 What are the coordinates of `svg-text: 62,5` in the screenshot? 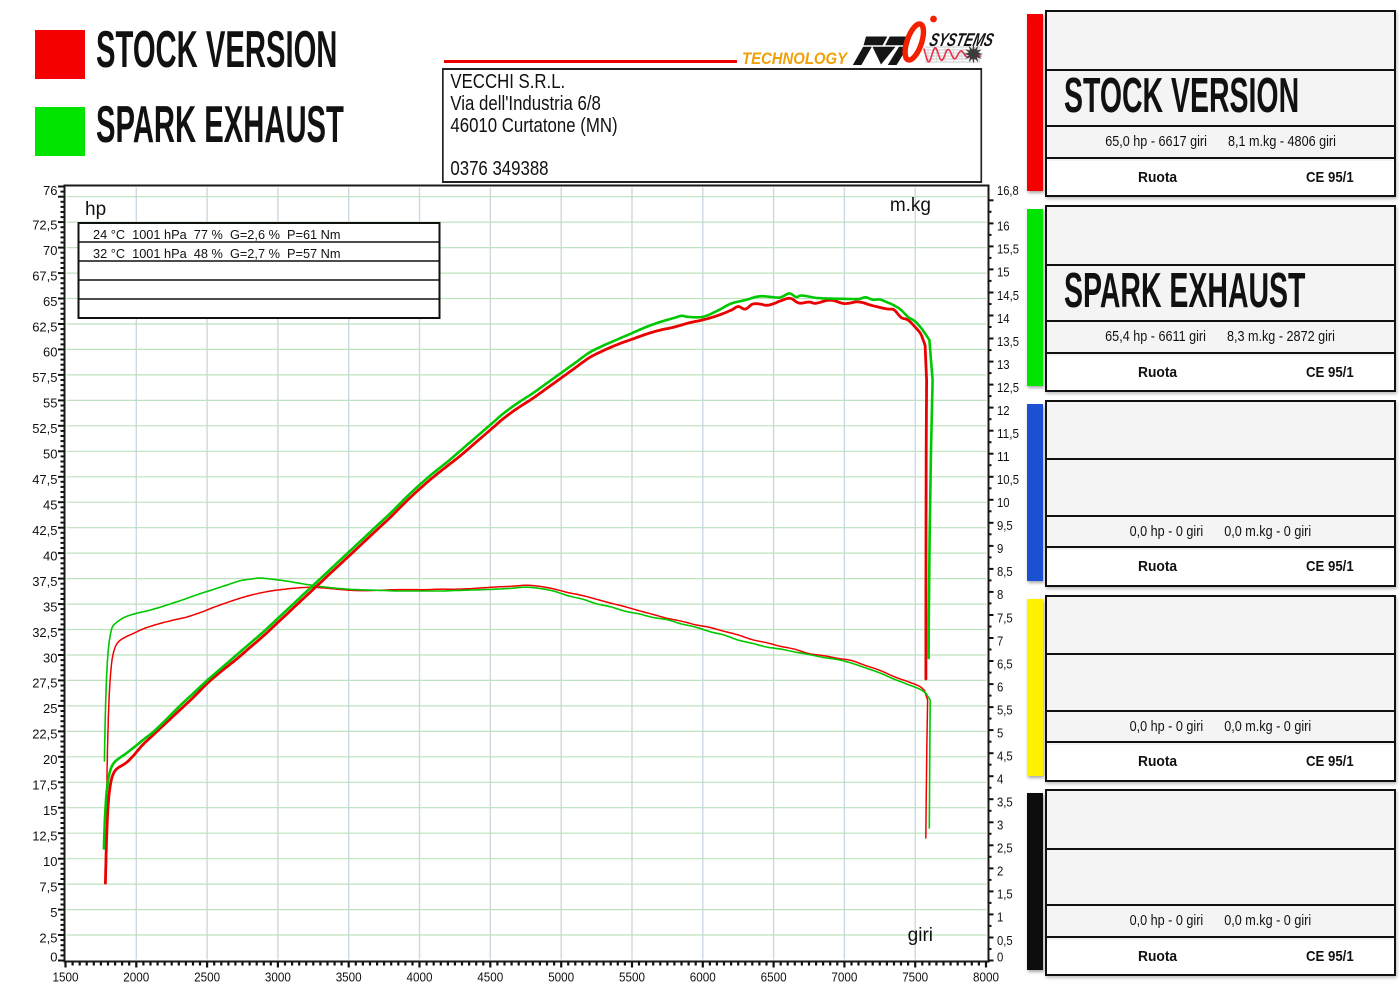 It's located at (44, 326).